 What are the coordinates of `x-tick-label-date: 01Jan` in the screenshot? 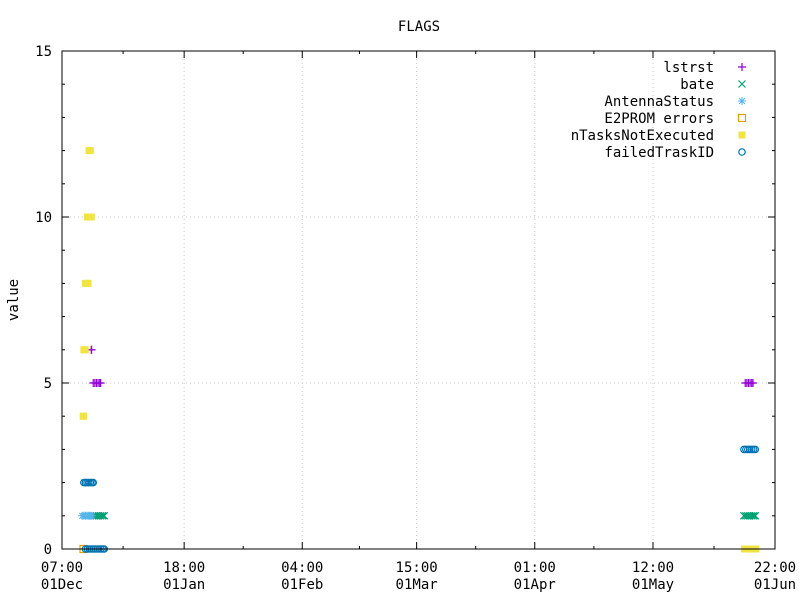 It's located at (184, 585).